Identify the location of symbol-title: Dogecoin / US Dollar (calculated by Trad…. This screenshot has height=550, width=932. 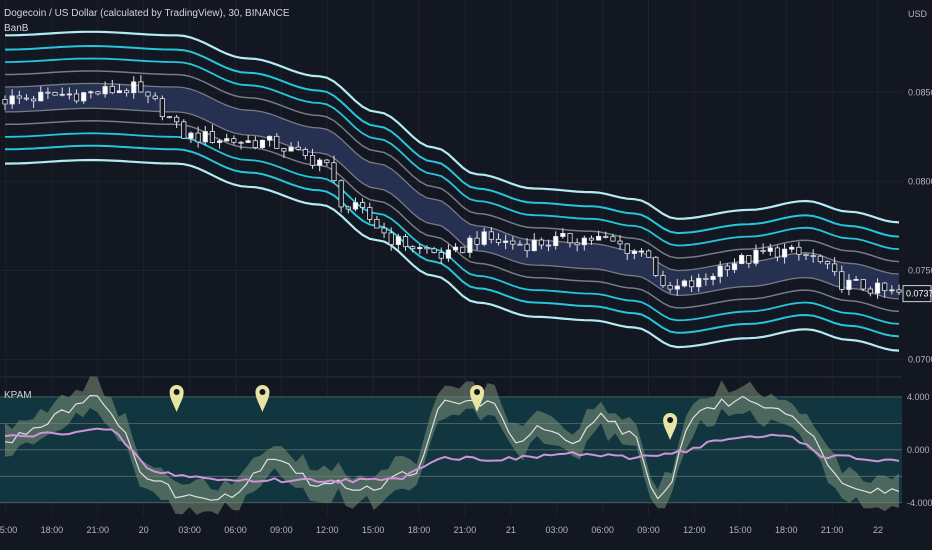
(147, 13).